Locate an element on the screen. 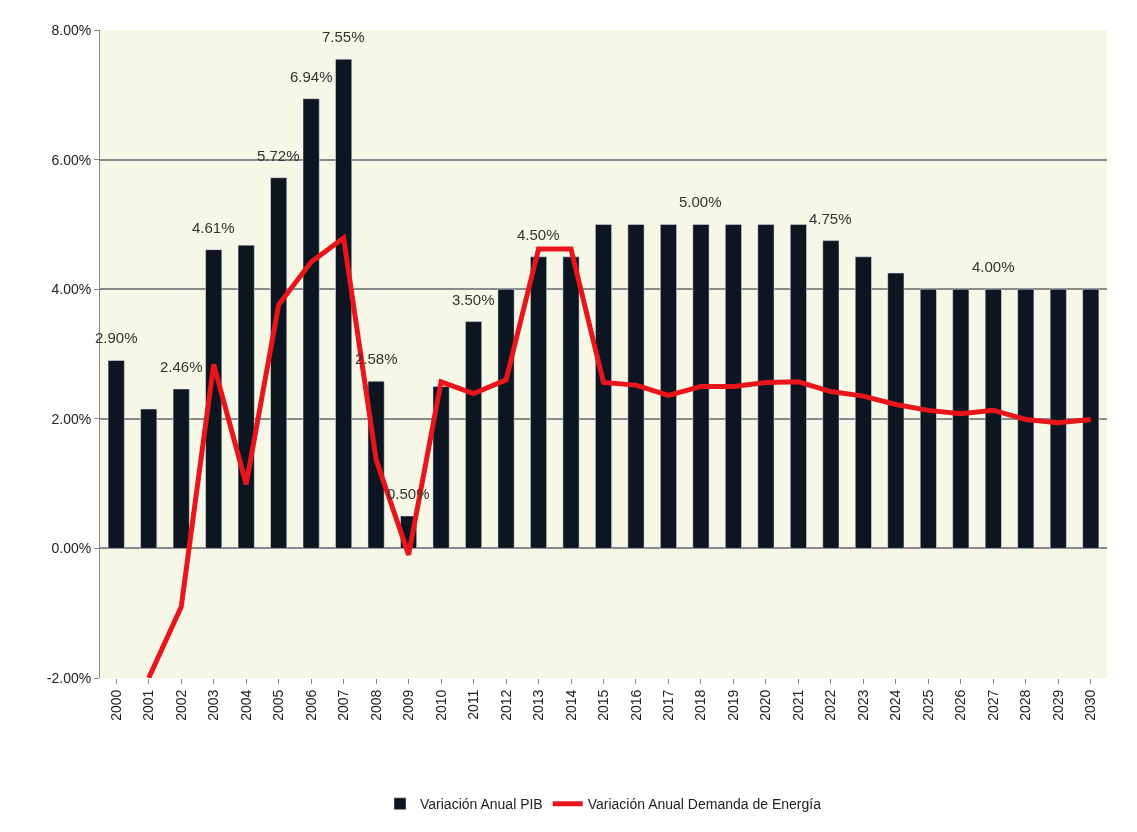 The image size is (1137, 832). x-tick-label: 2026 is located at coordinates (960, 705).